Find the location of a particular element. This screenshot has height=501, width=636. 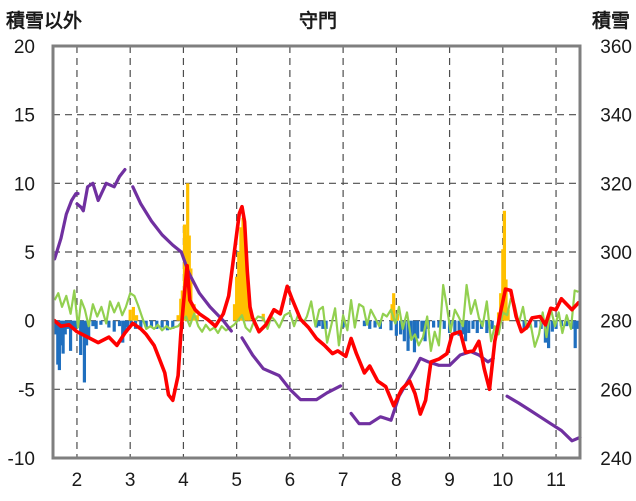

sunshine-line-path is located at coordinates (316, 317).